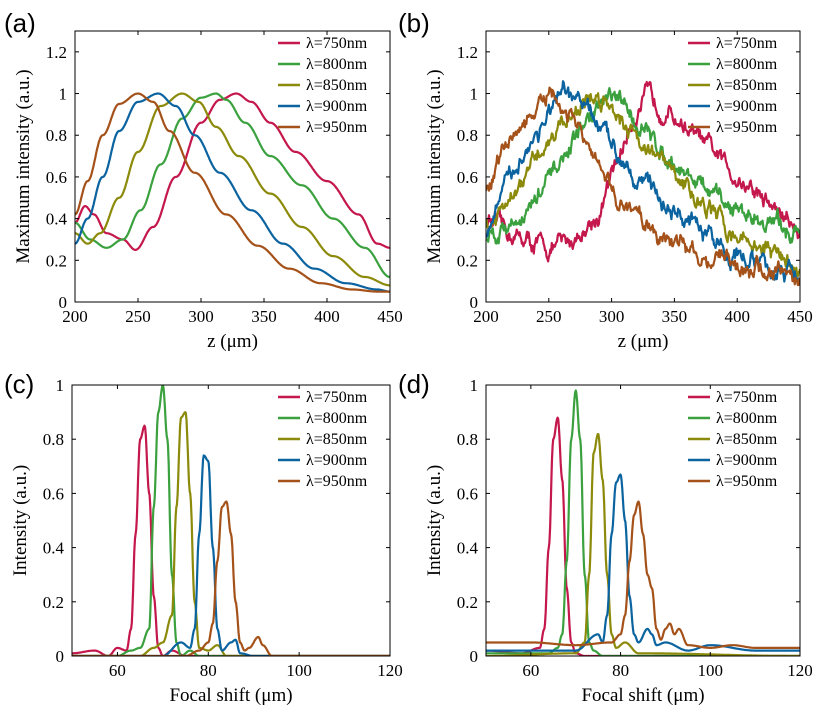 The image size is (826, 718). I want to click on panel-label: (a), so click(20, 23).